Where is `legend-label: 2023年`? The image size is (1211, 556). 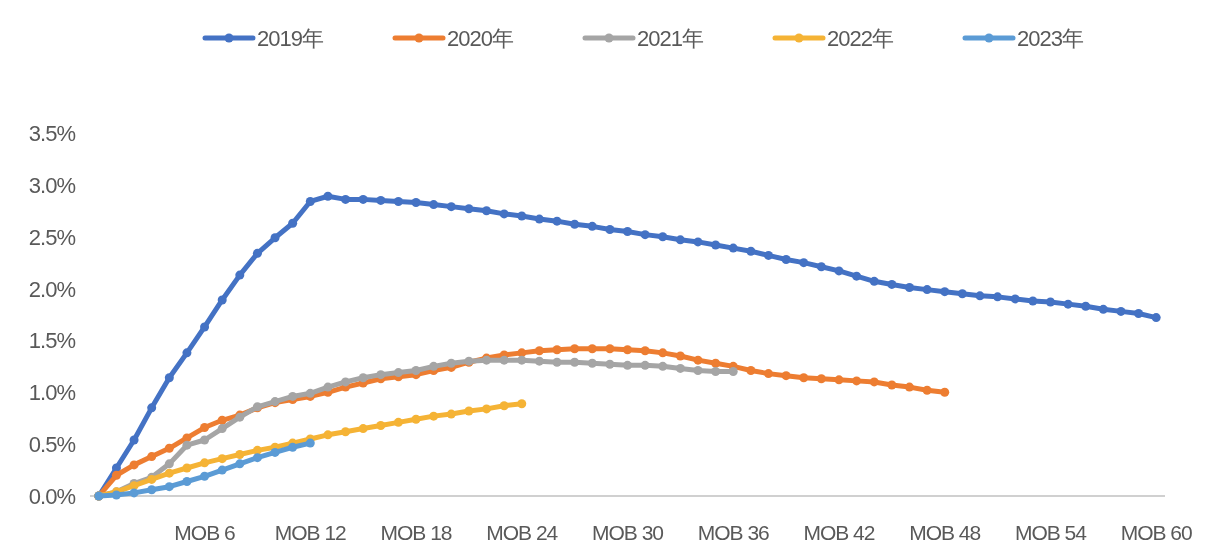 legend-label: 2023年 is located at coordinates (1050, 38).